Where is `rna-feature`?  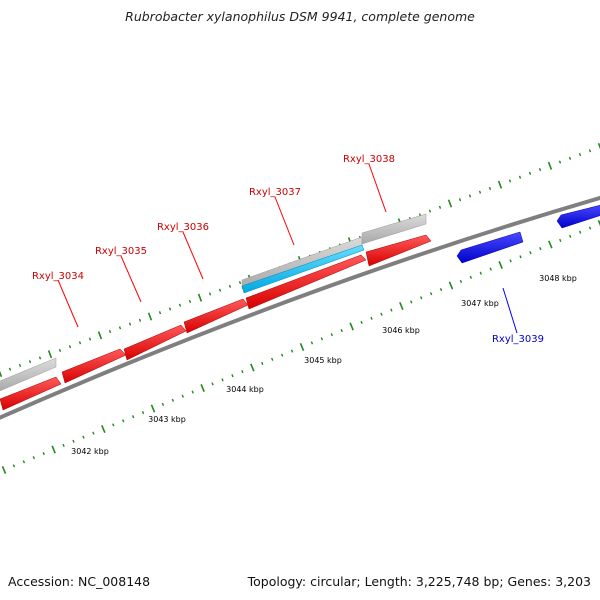 rna-feature is located at coordinates (303, 269).